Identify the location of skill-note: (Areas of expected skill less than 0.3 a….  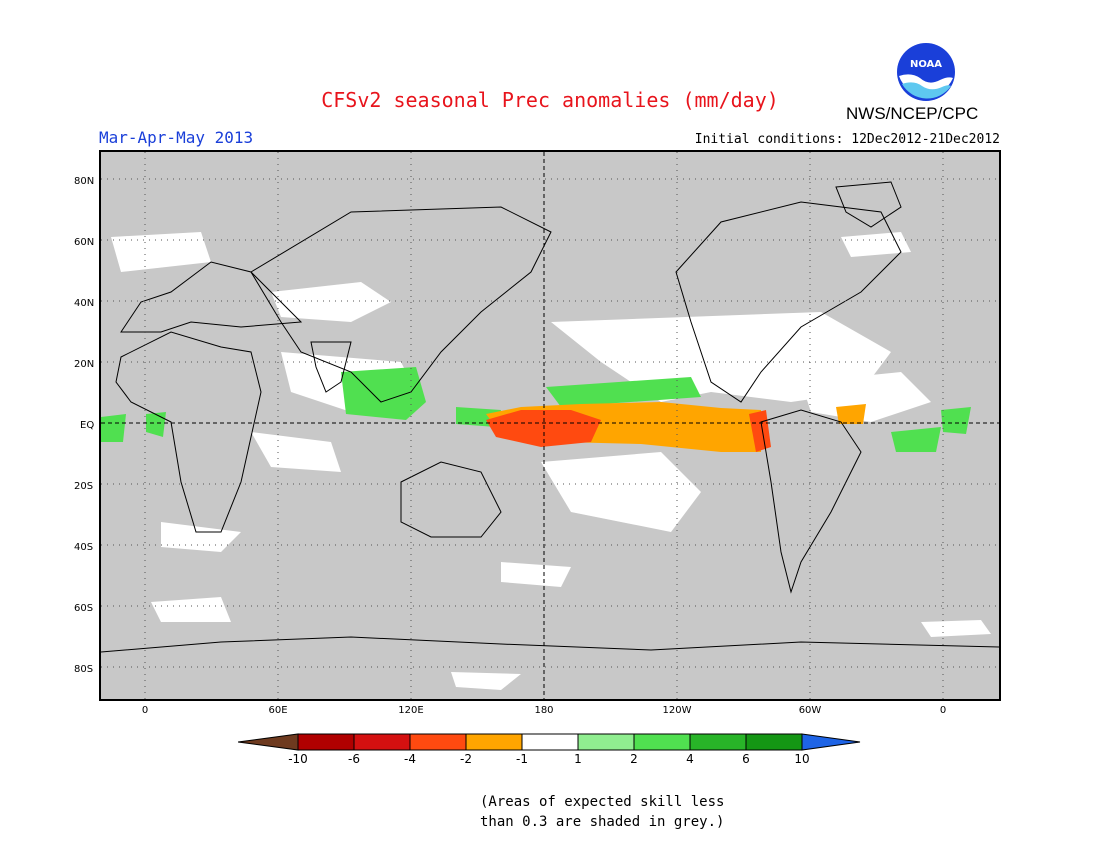
(602, 812).